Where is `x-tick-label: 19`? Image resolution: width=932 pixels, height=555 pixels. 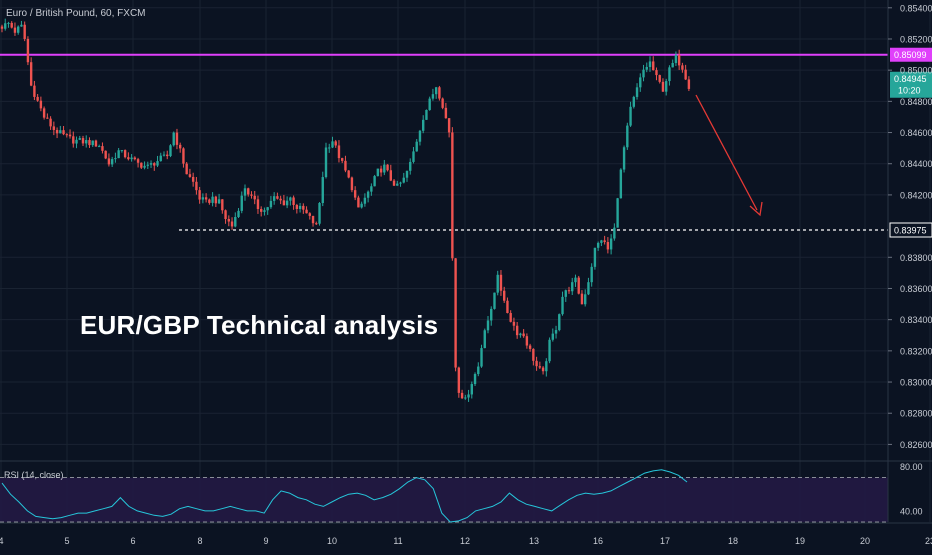
x-tick-label: 19 is located at coordinates (800, 541).